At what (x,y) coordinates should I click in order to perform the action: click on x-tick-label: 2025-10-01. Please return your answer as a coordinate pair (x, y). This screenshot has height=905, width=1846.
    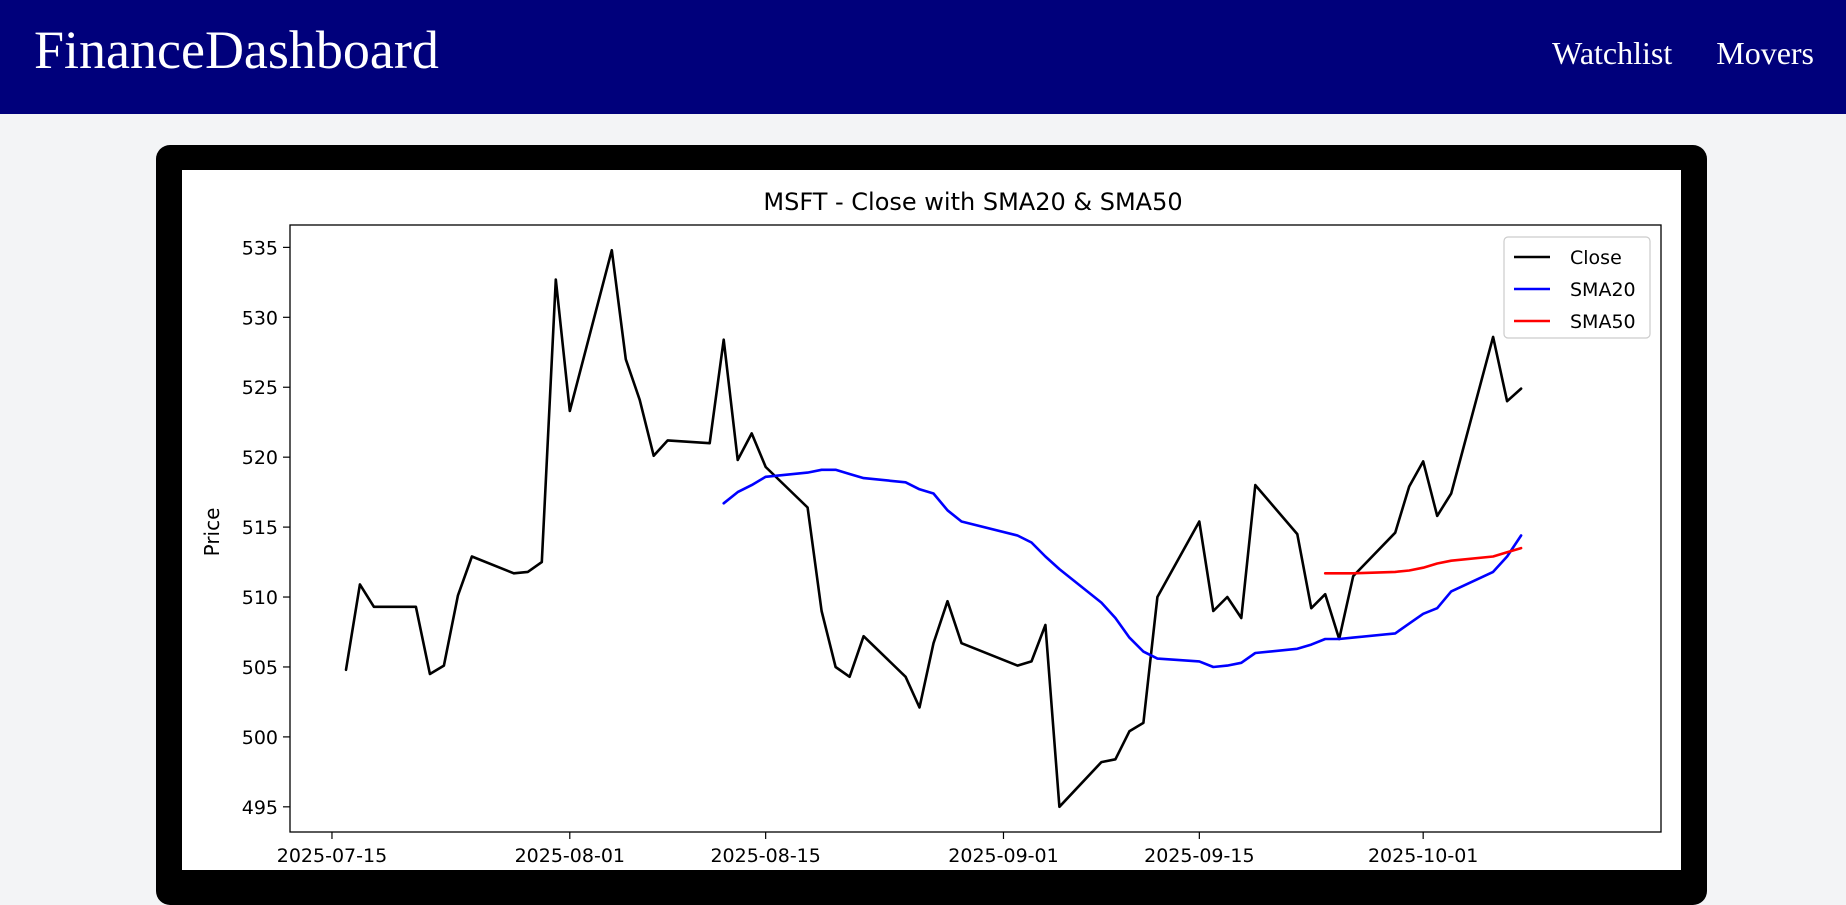
    Looking at the image, I should click on (1423, 856).